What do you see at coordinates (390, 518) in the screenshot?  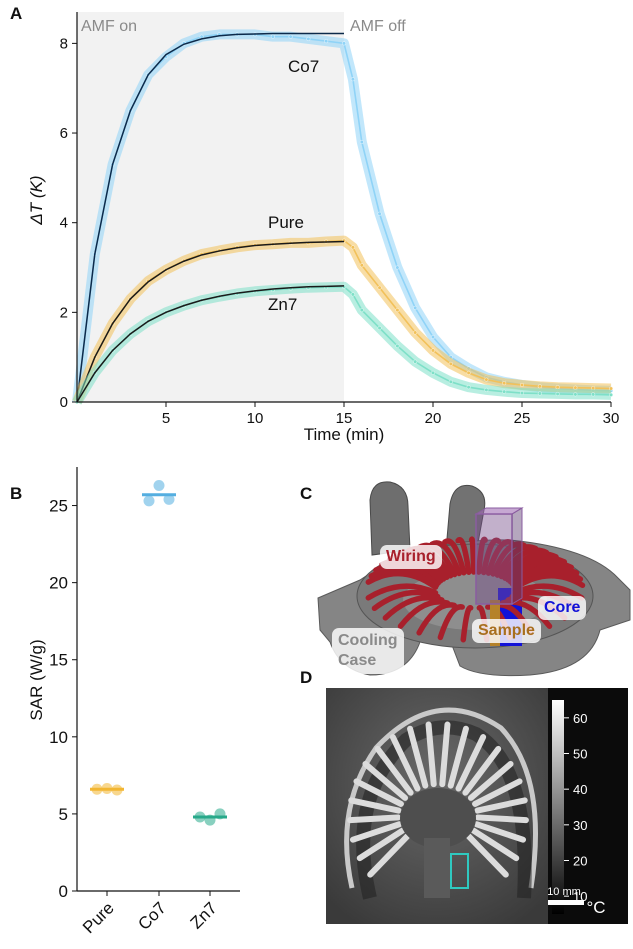 I see `cooling-pipe-left` at bounding box center [390, 518].